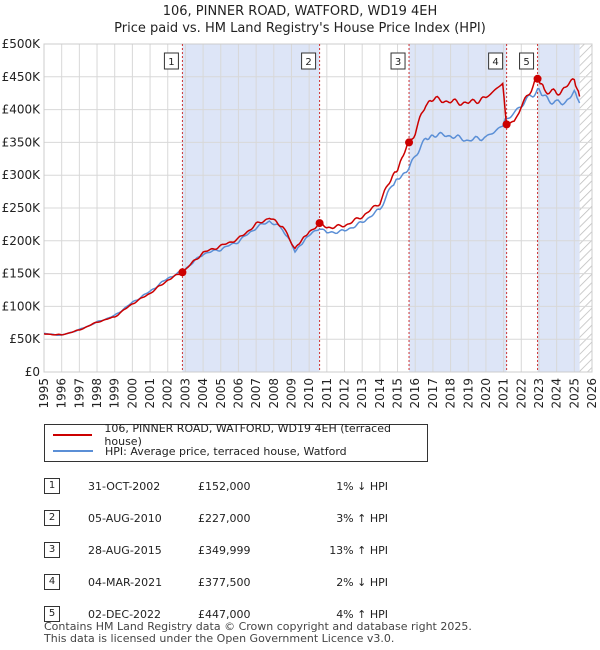 The height and width of the screenshot is (650, 600). Describe the element at coordinates (504, 393) in the screenshot. I see `x-tick-label: 2021` at that location.